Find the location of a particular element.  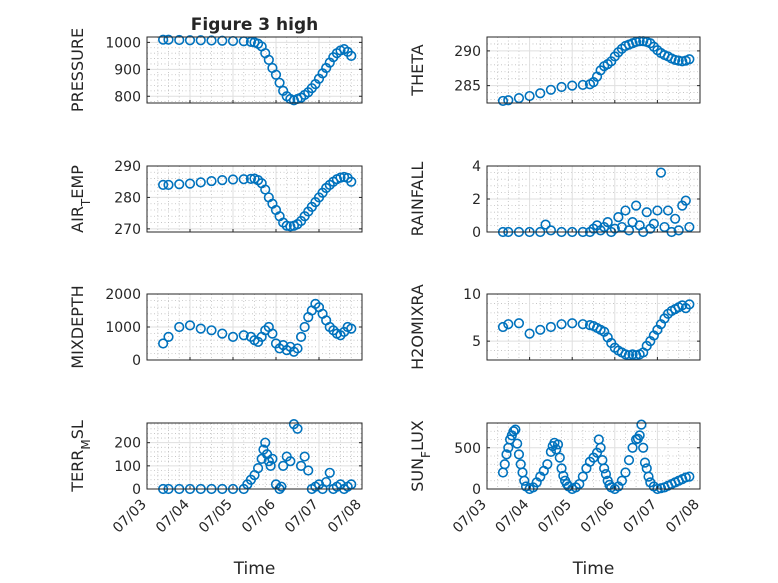

y-tick-label: 0 is located at coordinates (476, 233).